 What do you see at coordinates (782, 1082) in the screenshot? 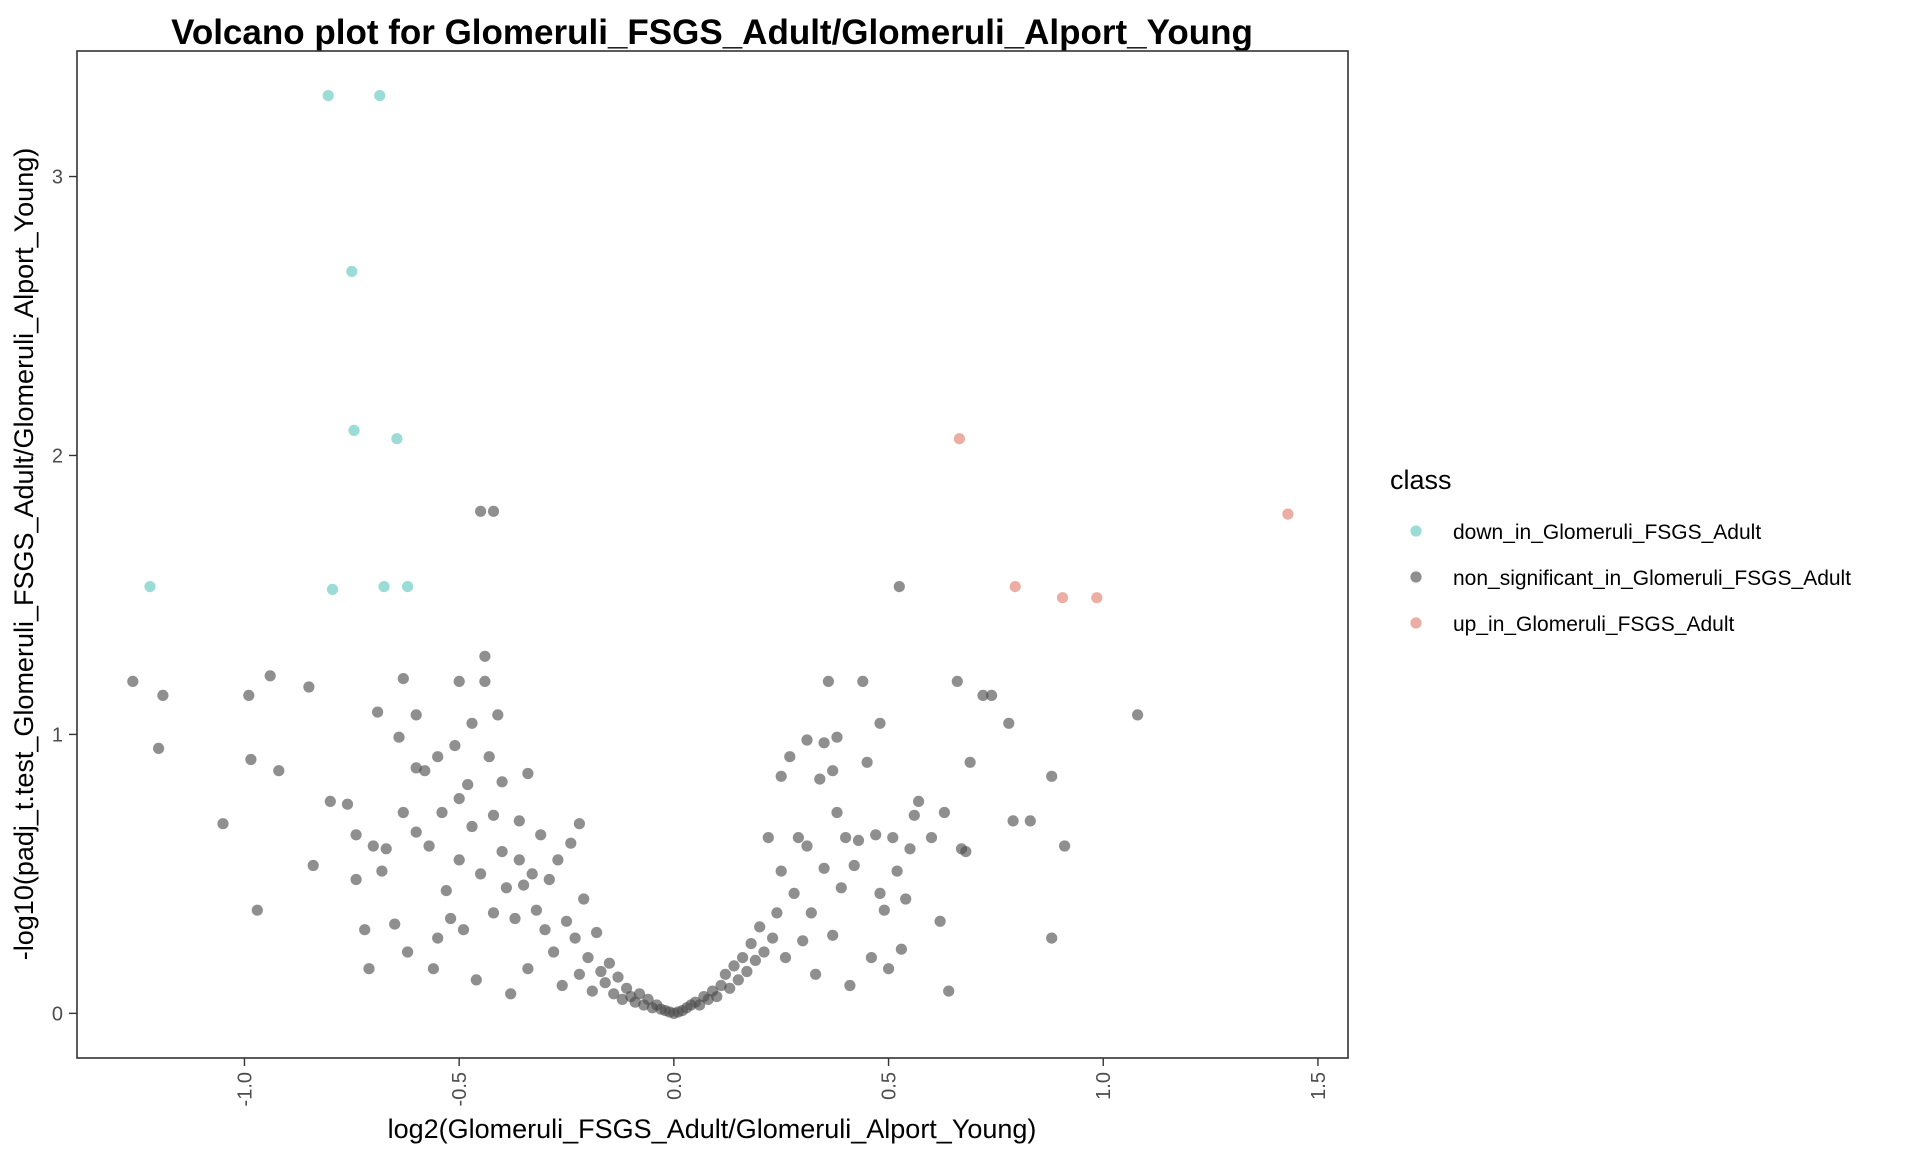
I see `x-axis: -1.0 -0.5 0.0 0.5 1.0 1.5` at bounding box center [782, 1082].